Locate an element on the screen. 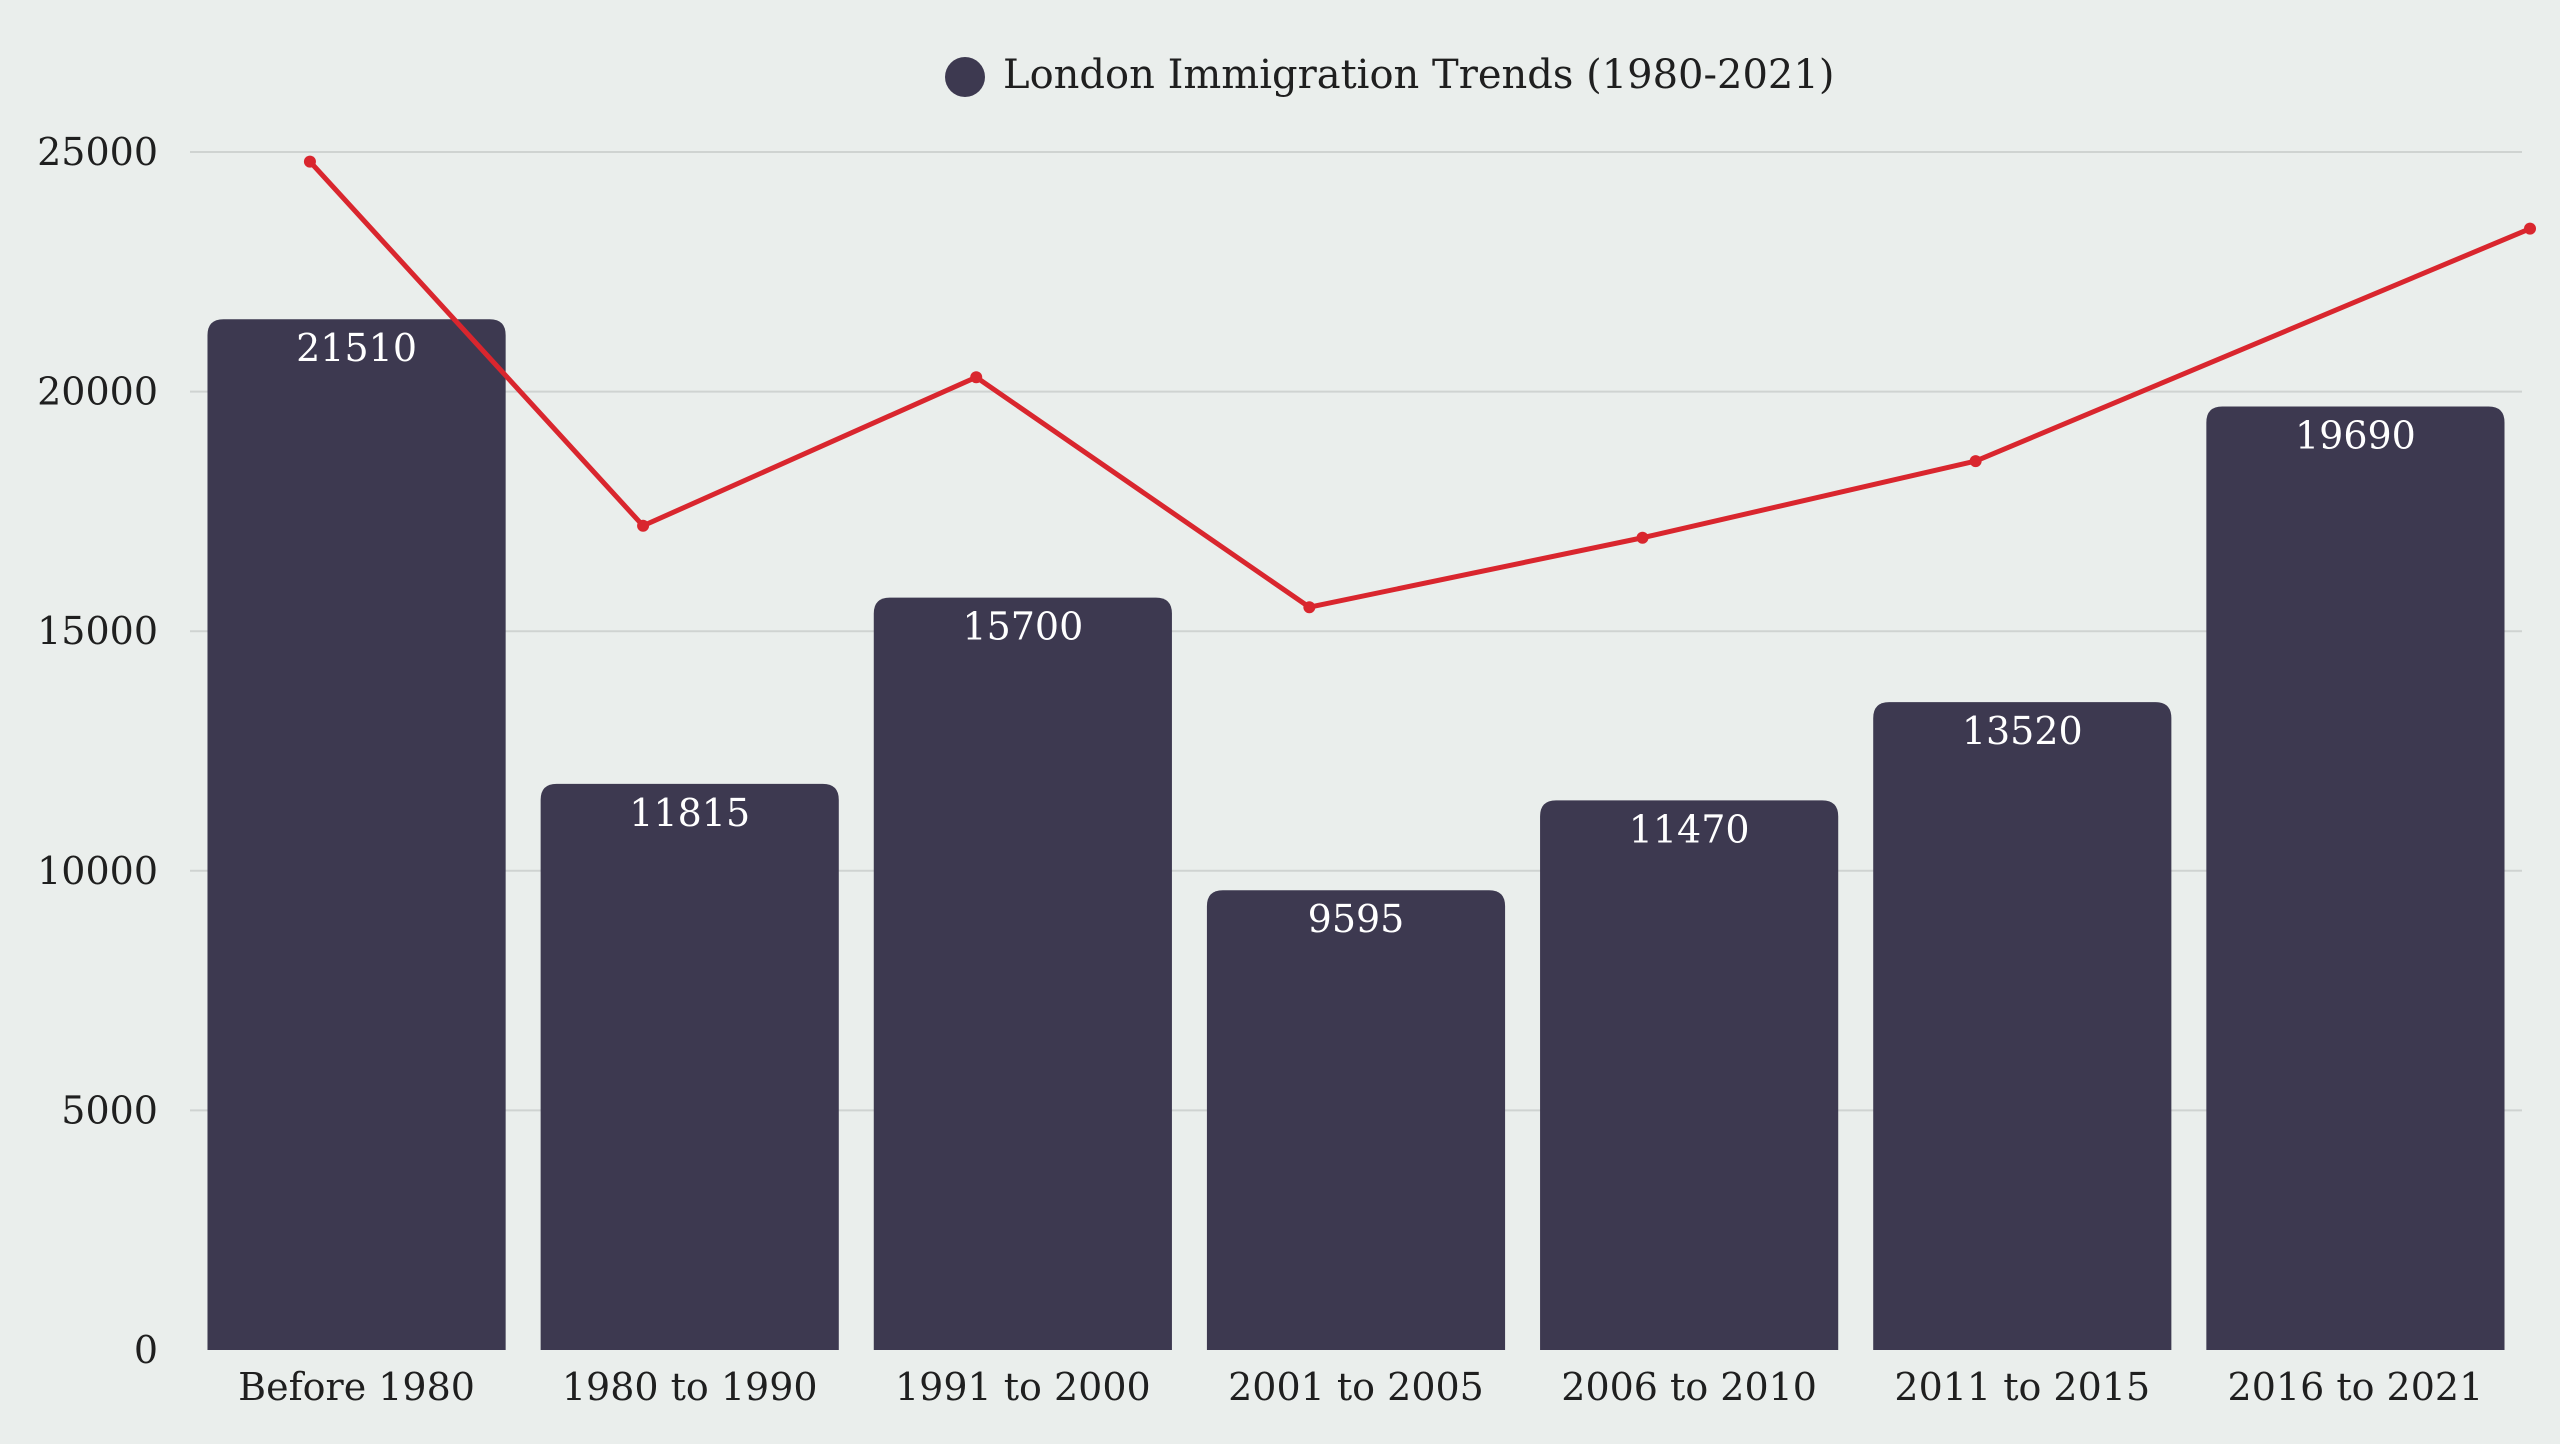 The height and width of the screenshot is (1444, 2560). legend: London Immigration Trends (1980-2021) is located at coordinates (1389, 75).